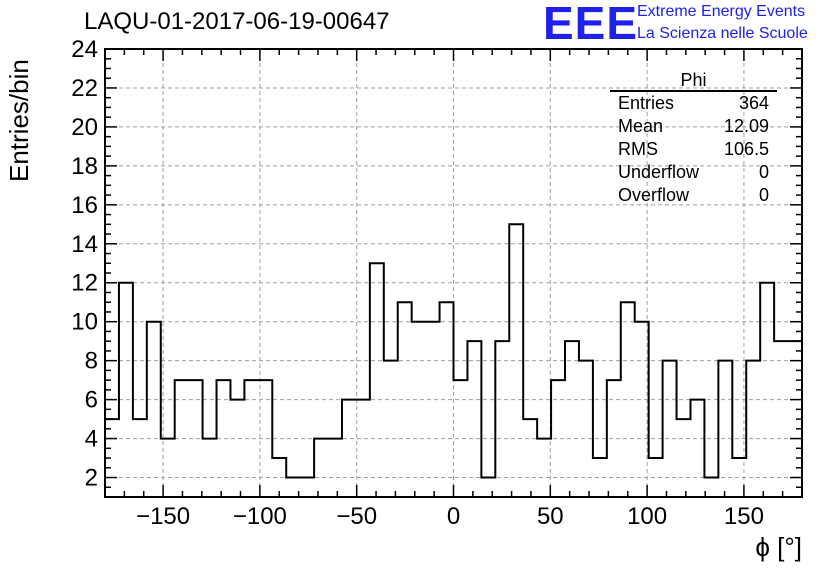 The image size is (836, 572). What do you see at coordinates (84, 127) in the screenshot?
I see `y-tick-label: 20` at bounding box center [84, 127].